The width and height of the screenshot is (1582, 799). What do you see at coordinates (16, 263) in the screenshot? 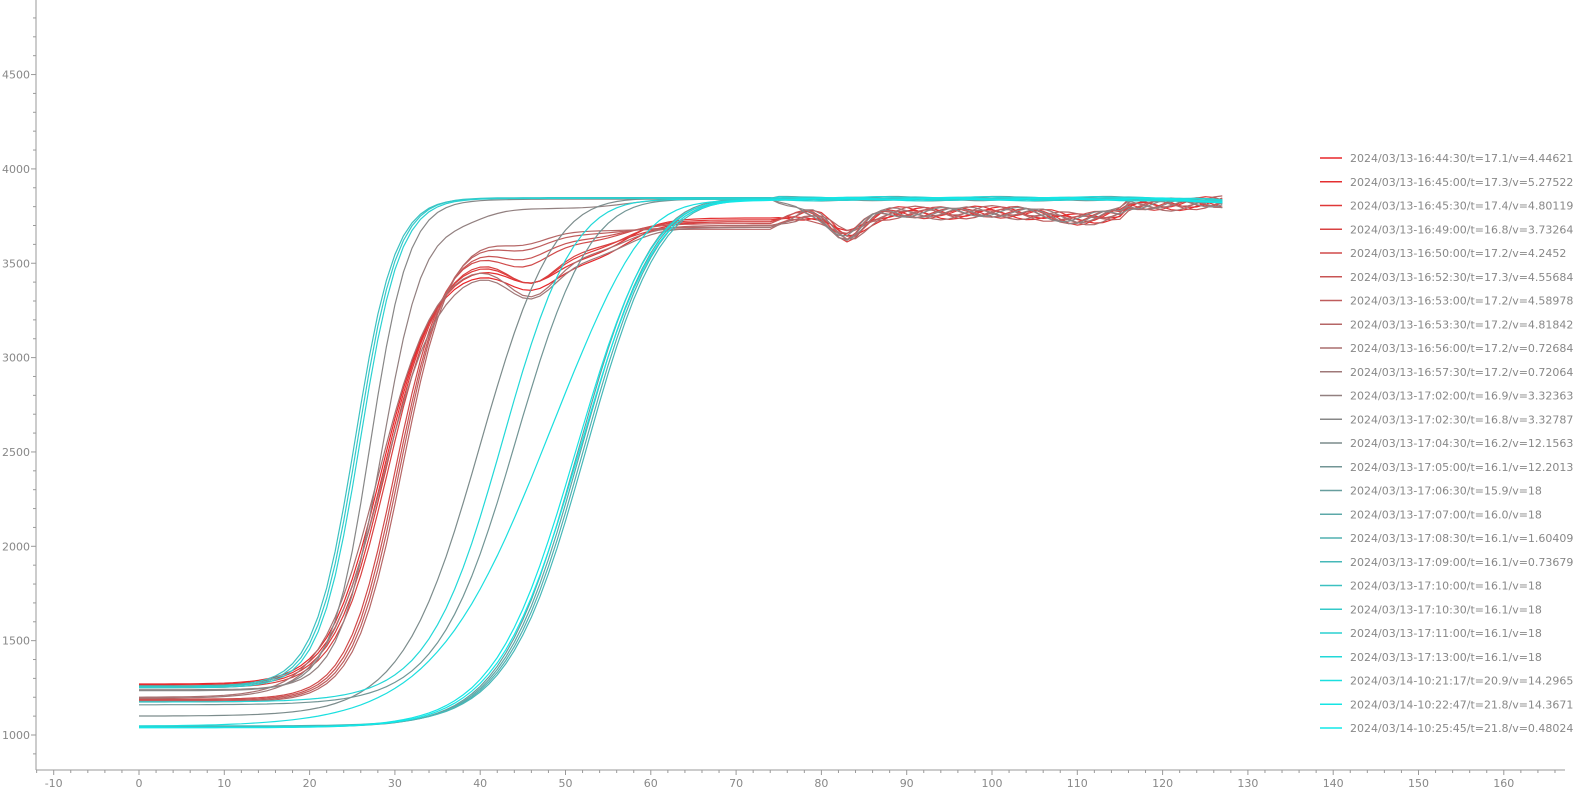
I see `y-tick-label: 3500` at bounding box center [16, 263].